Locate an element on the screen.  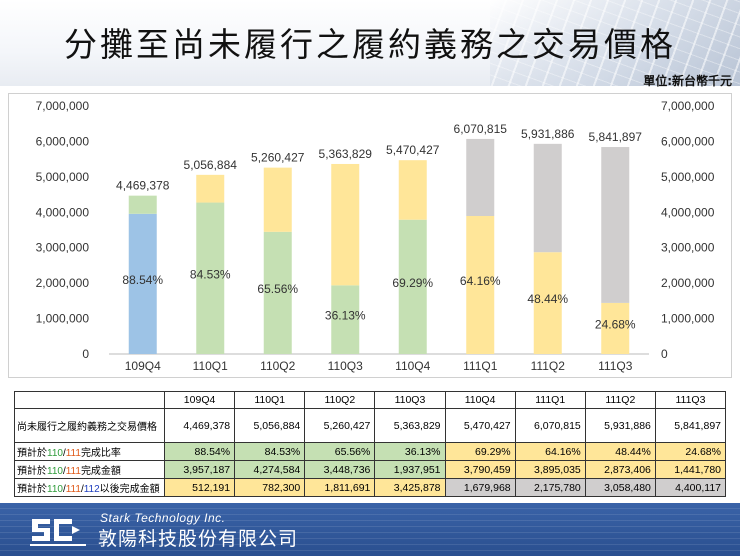
company-name-zh: 敦陽科技股份有限公司 is located at coordinates (198, 539).